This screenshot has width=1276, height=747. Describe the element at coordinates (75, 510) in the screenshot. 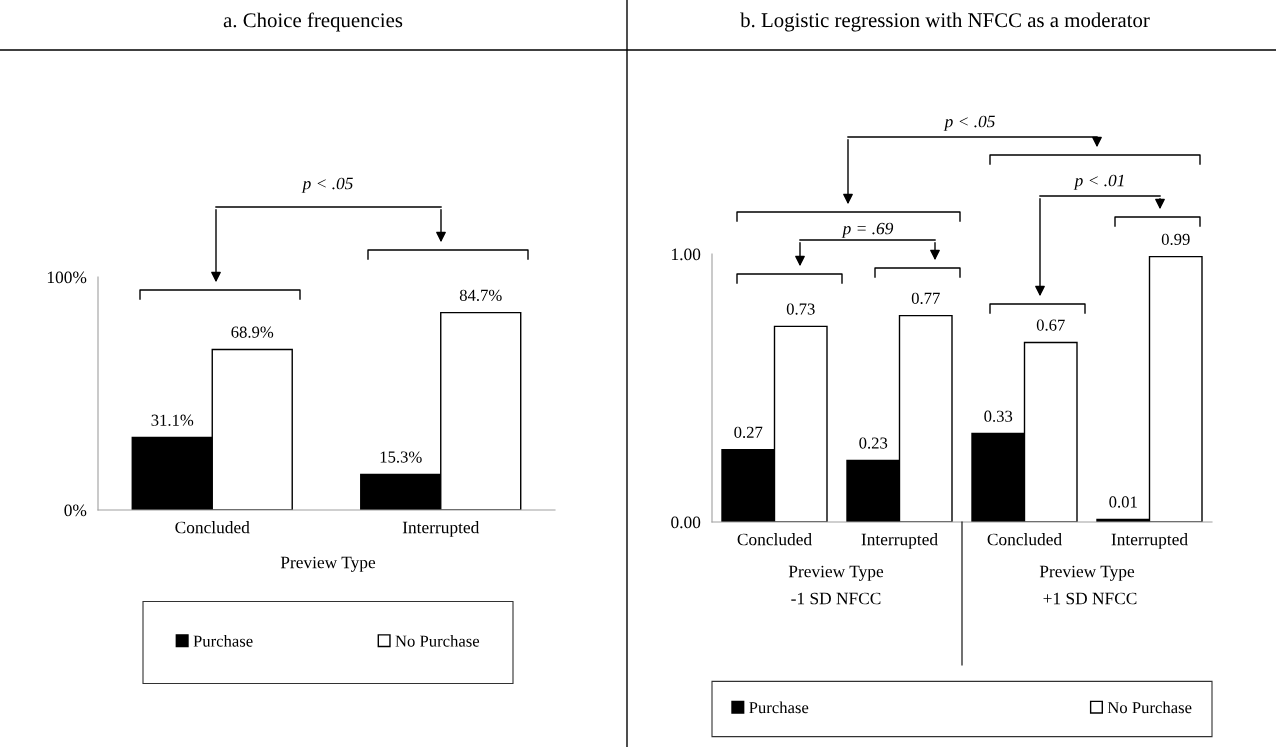

I see `y-tick-label: 0%` at that location.